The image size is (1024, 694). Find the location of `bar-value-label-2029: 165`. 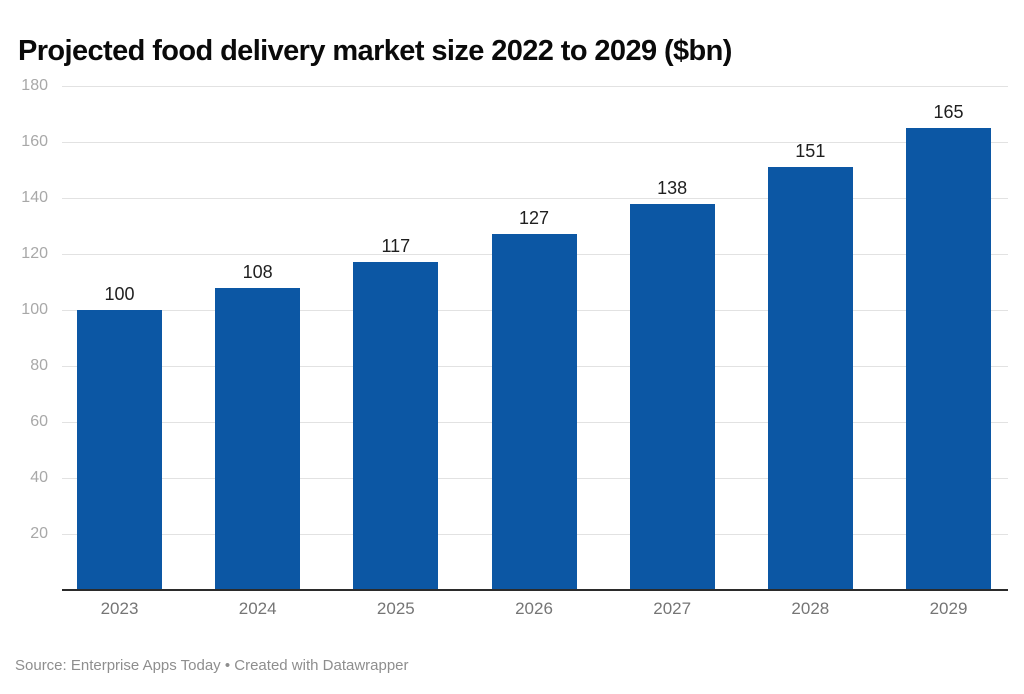

bar-value-label-2029: 165 is located at coordinates (948, 112).